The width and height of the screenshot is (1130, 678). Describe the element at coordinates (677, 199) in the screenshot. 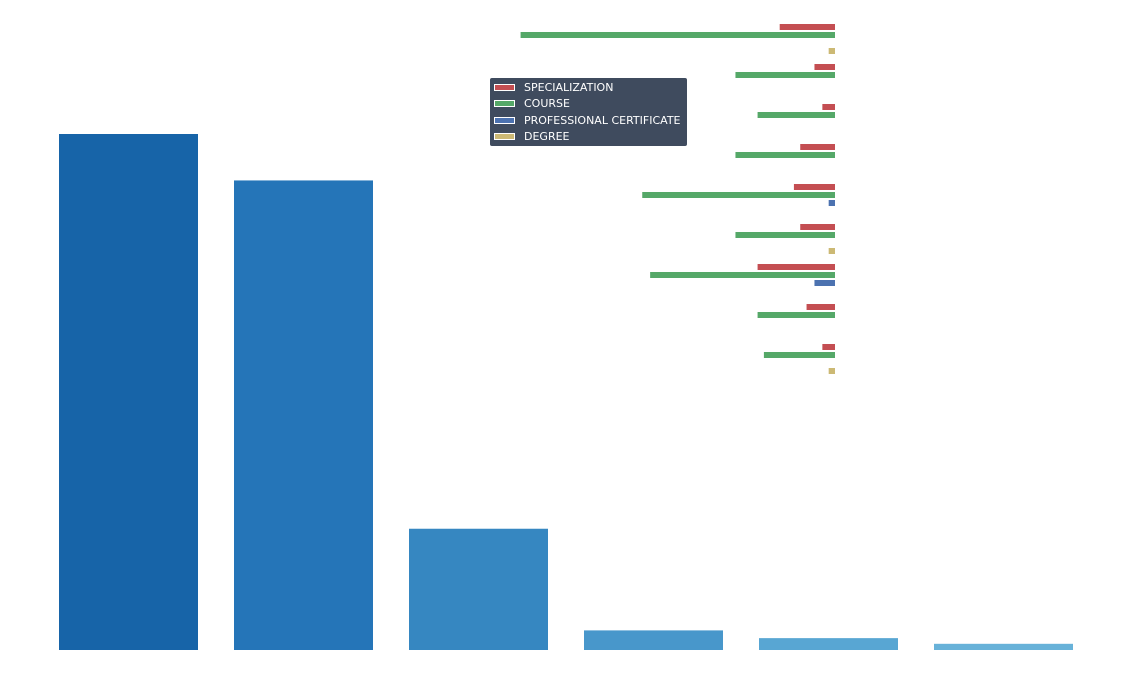

I see `horizontal-grouped-bar-chart` at that location.